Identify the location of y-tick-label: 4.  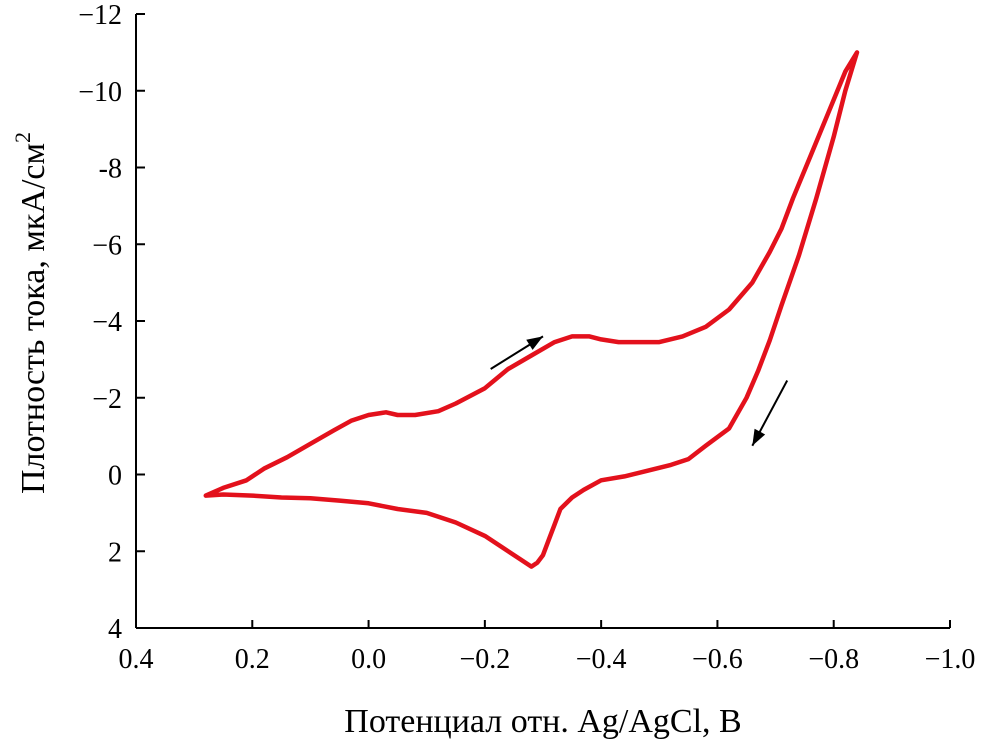
(115, 629).